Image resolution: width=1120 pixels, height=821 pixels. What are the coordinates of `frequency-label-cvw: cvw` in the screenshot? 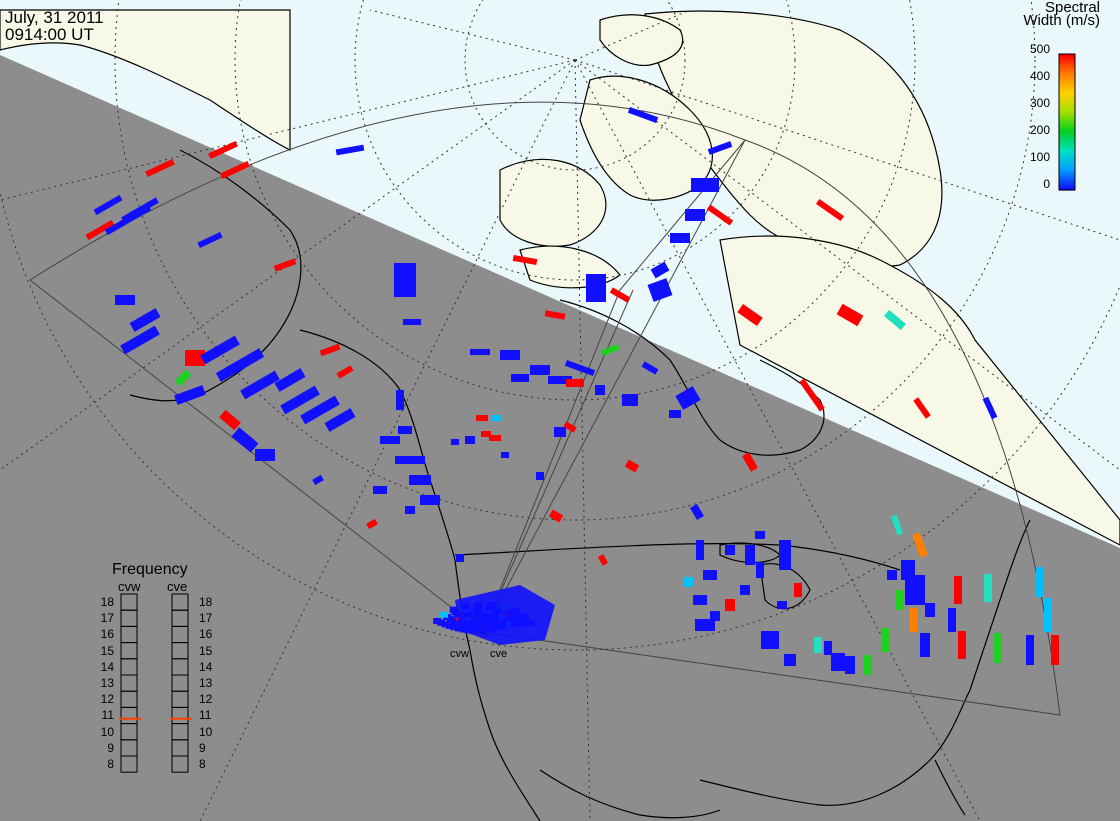 It's located at (129, 586).